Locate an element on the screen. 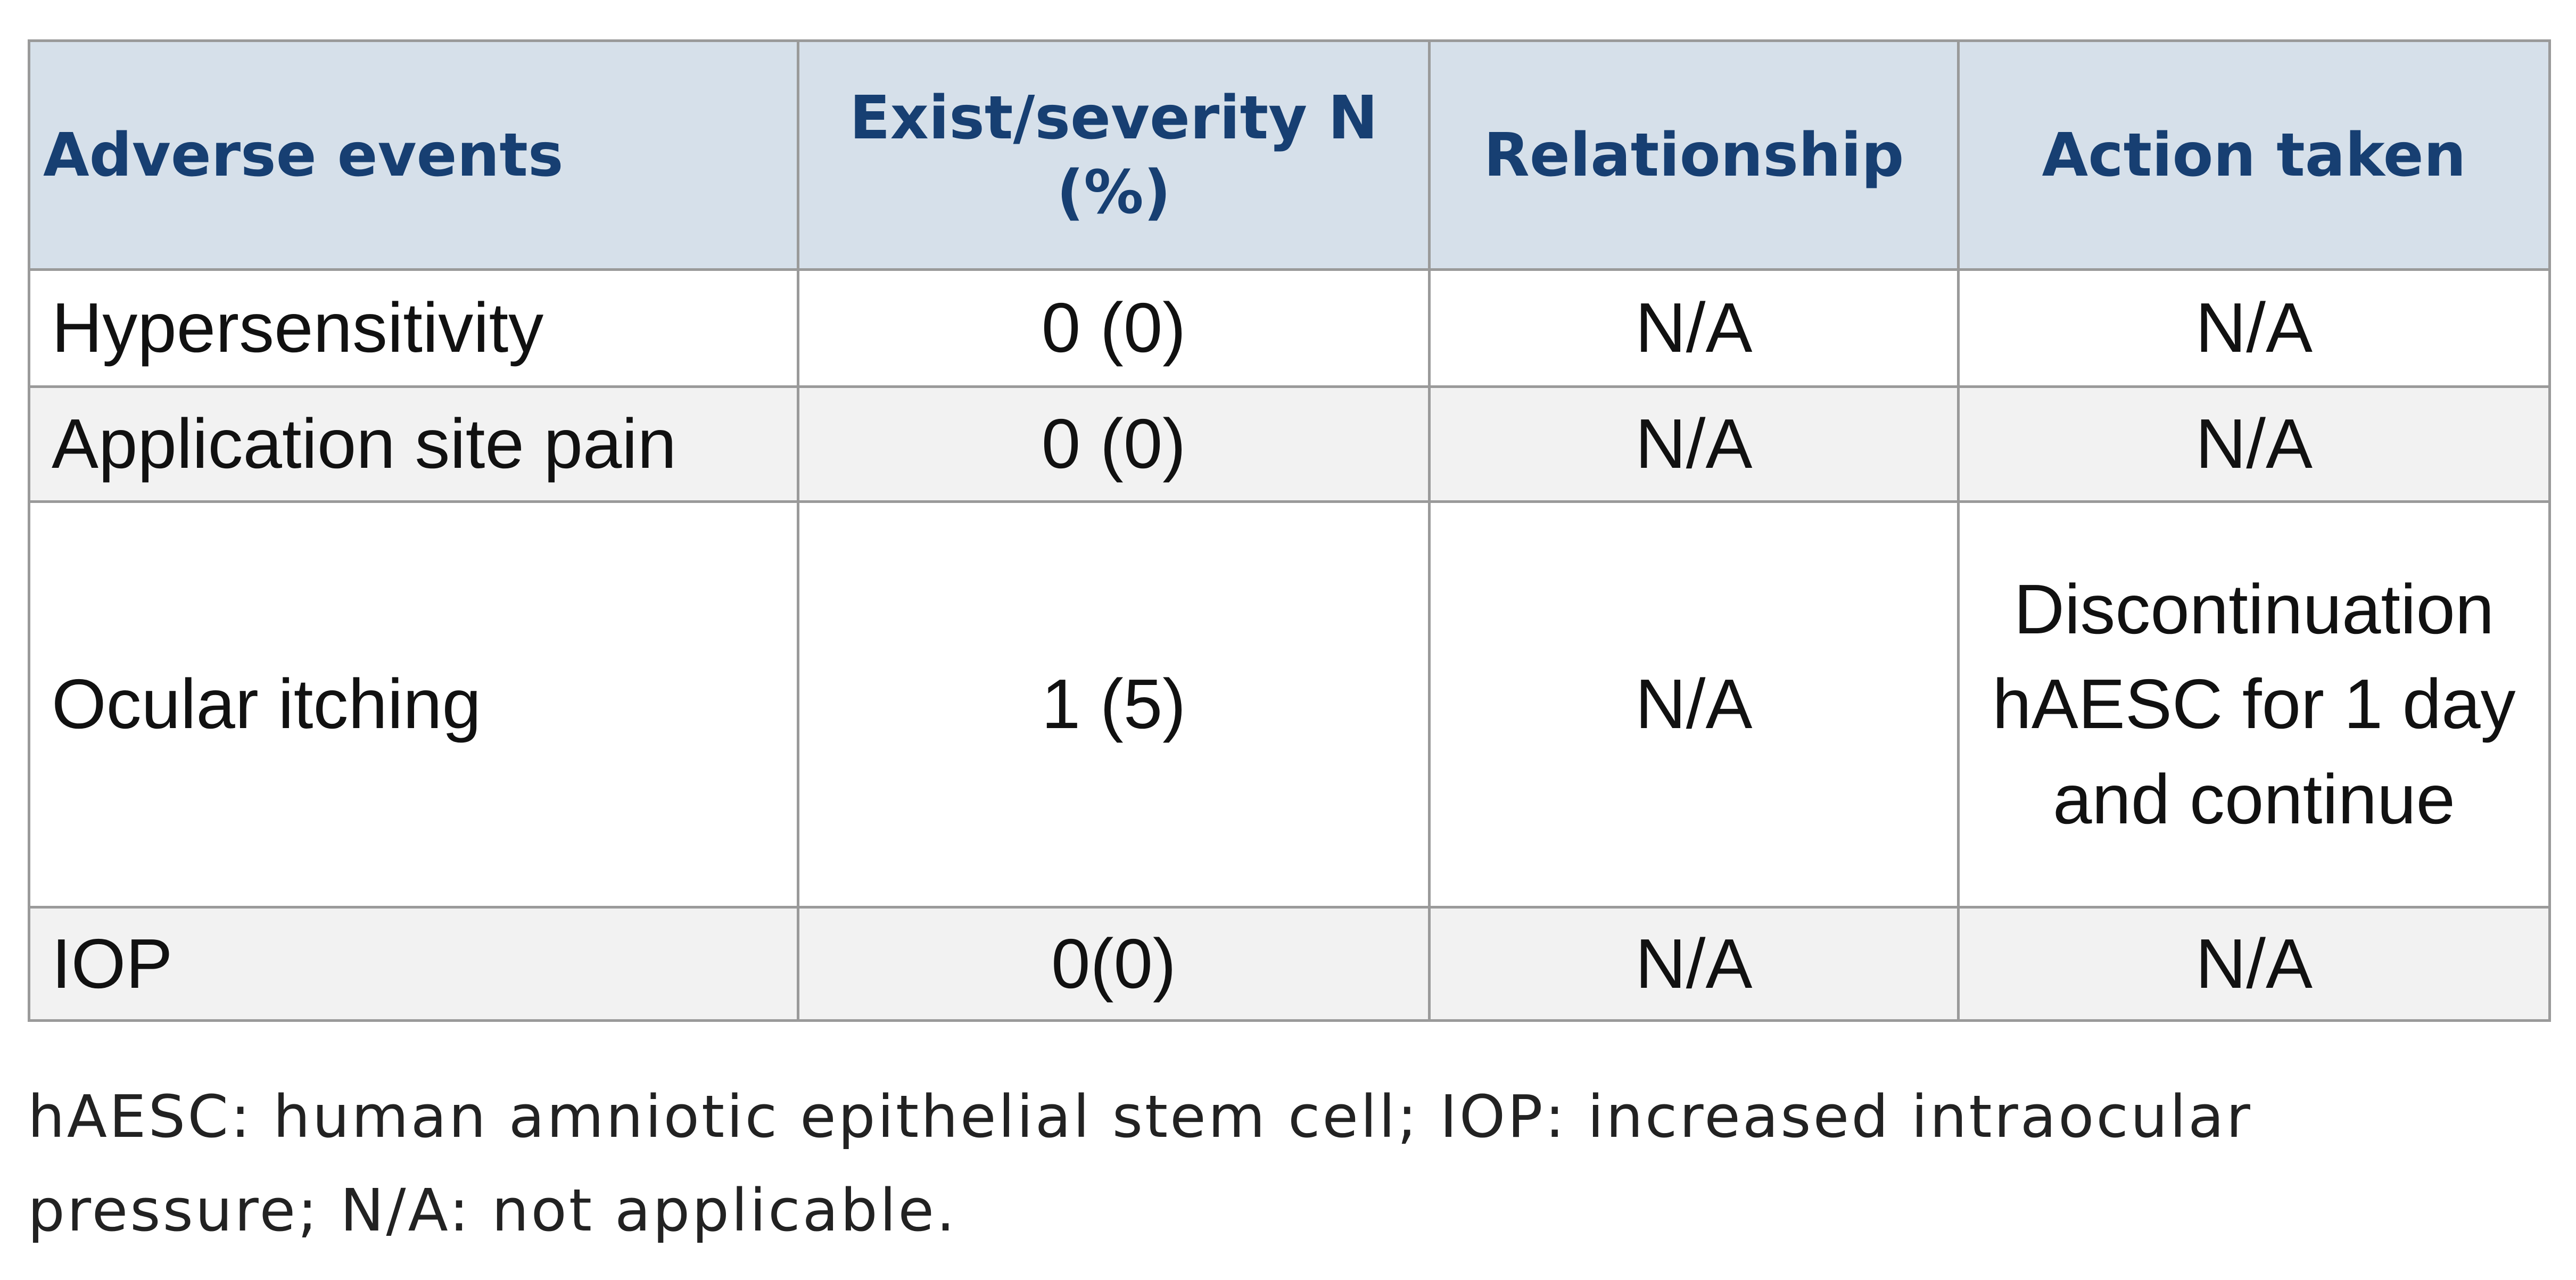  table-cell: 0(0) is located at coordinates (1114, 964).